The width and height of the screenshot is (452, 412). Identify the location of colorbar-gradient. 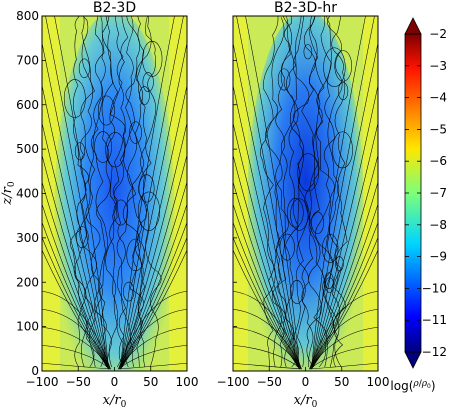
(413, 193).